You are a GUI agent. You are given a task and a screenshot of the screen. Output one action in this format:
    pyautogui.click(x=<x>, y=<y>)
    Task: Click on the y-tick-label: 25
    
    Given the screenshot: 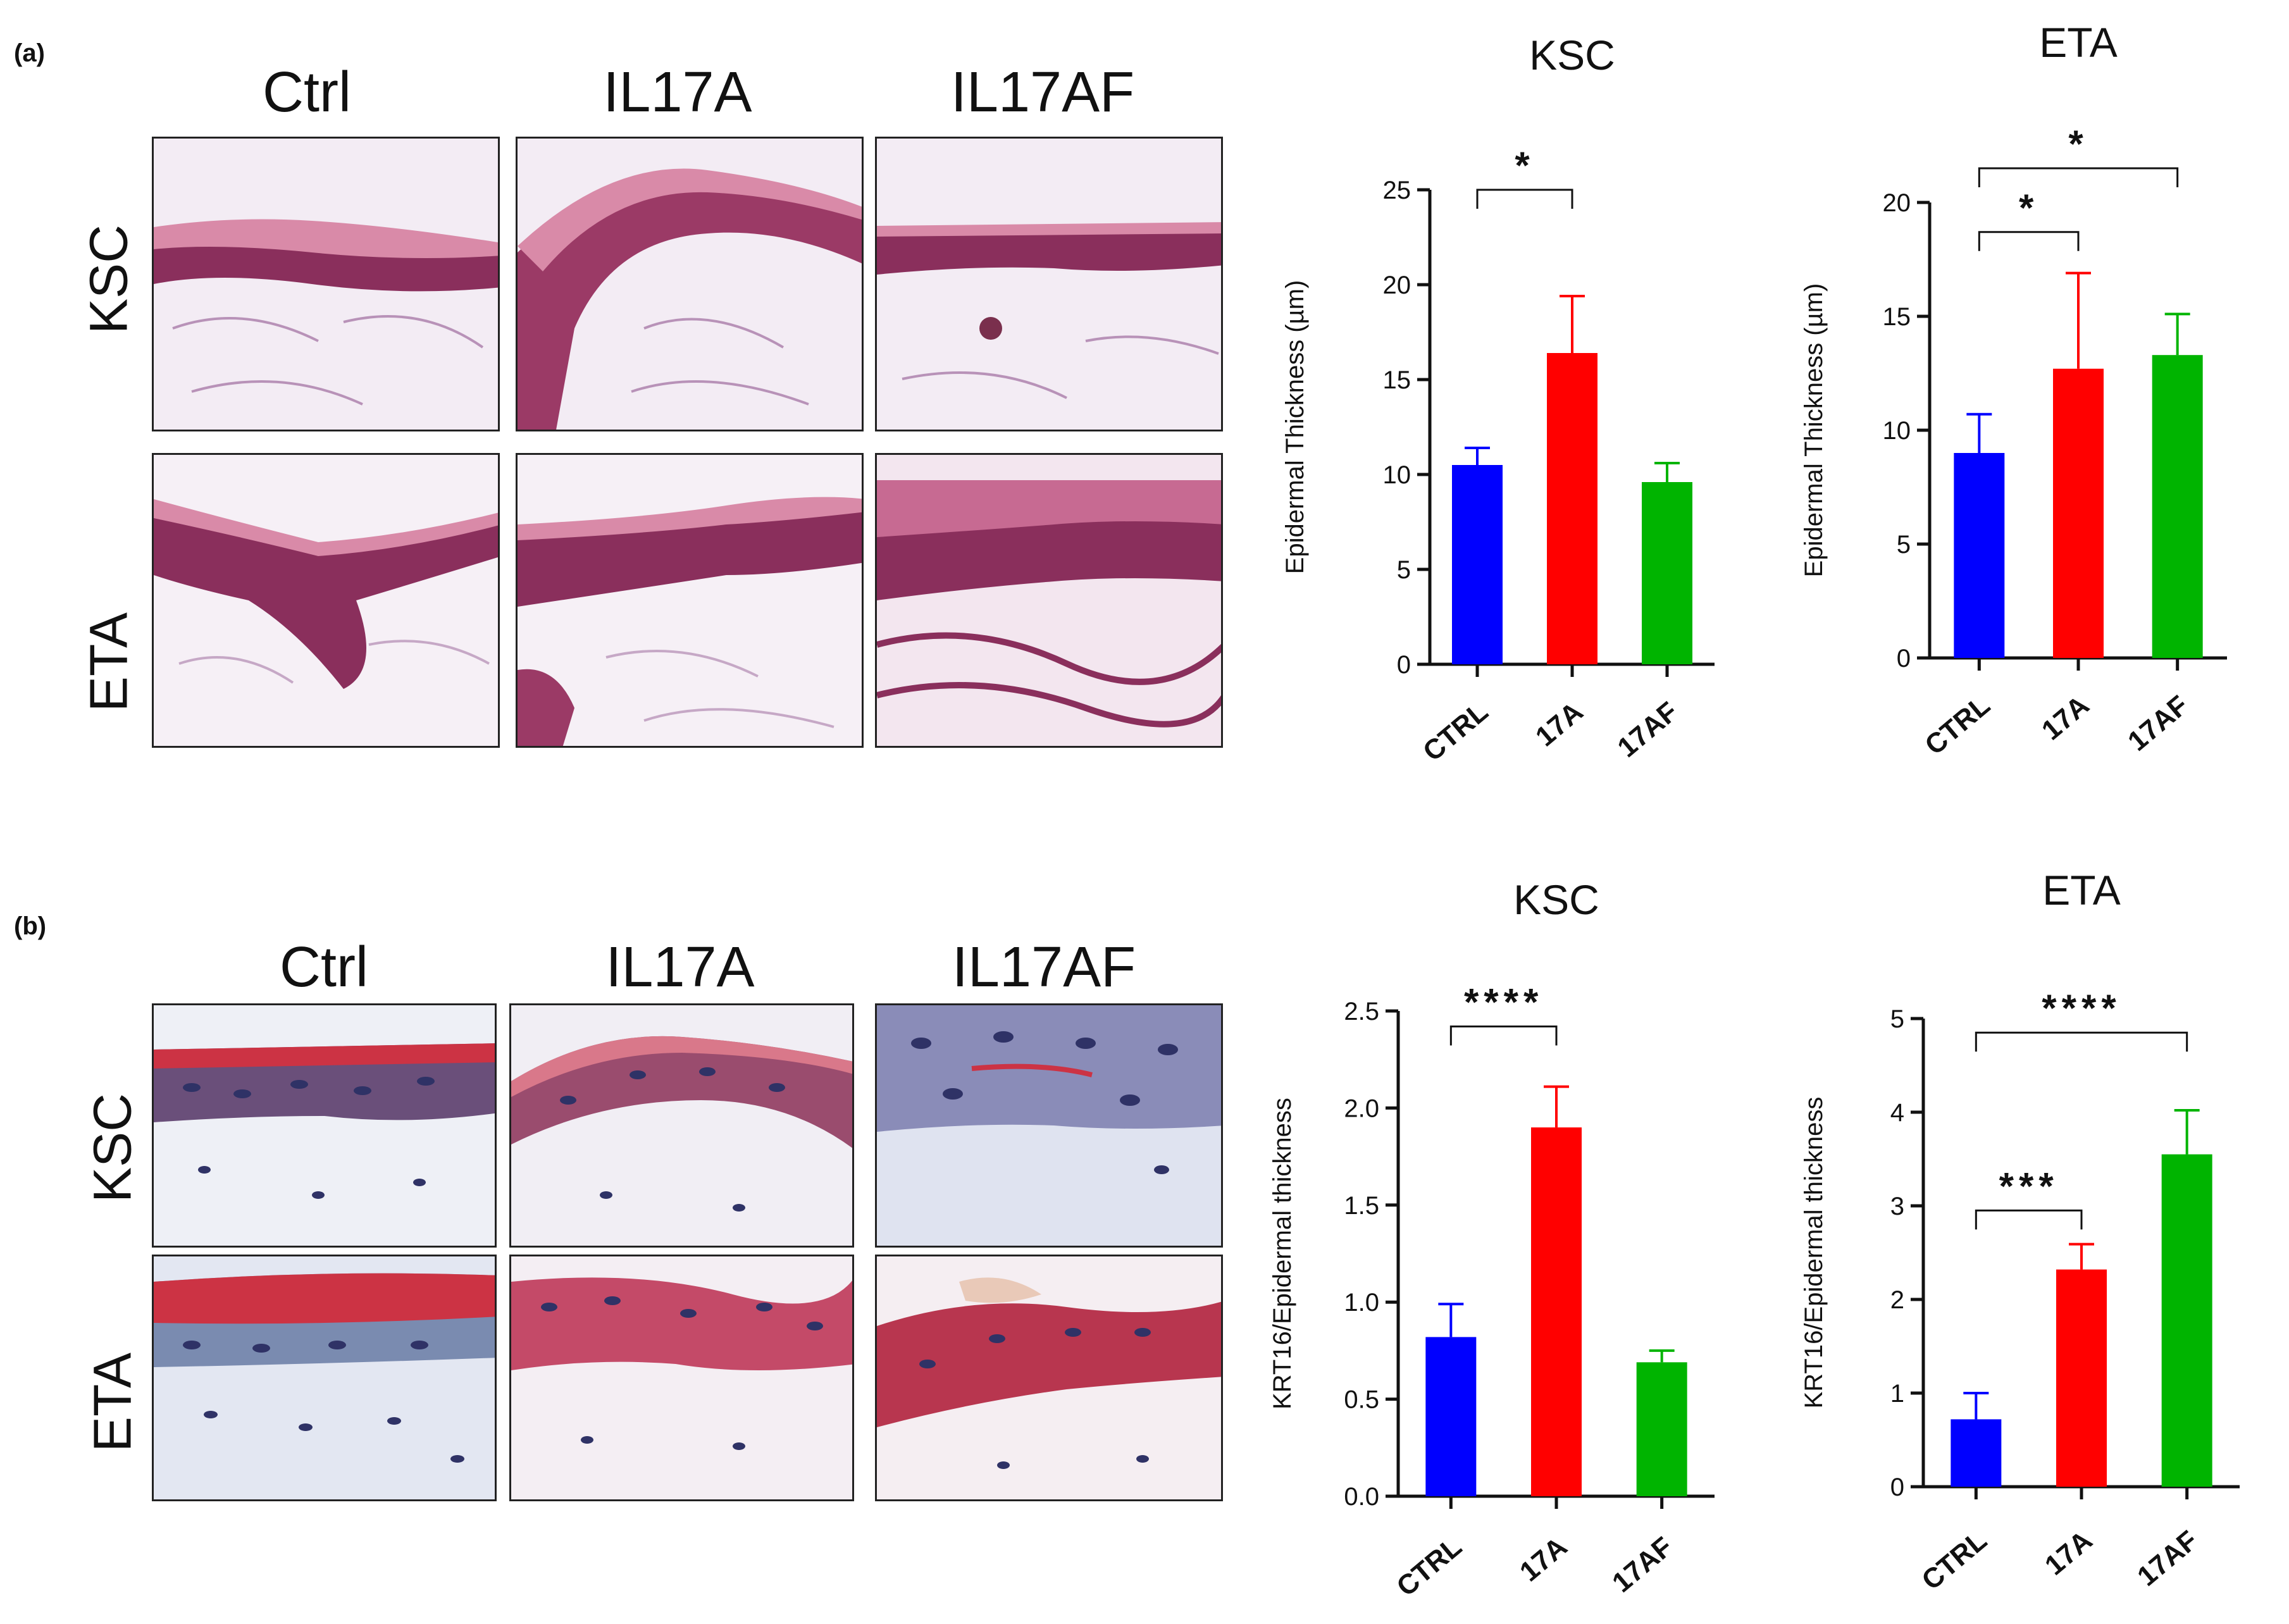 What is the action you would take?
    pyautogui.click(x=1397, y=190)
    